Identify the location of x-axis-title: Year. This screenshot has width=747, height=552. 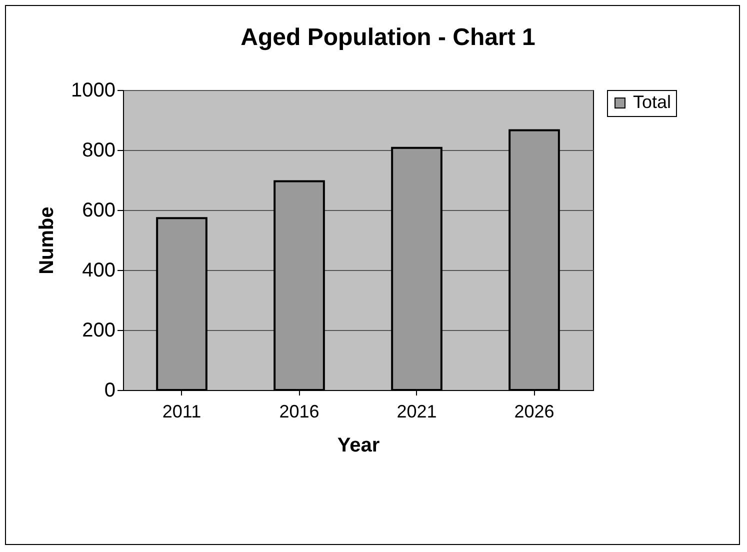
(358, 445).